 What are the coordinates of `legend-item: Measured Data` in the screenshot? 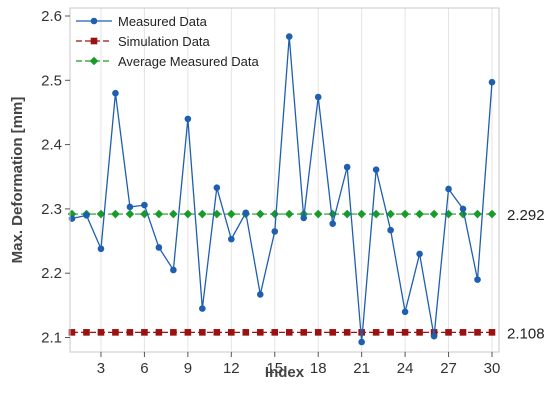 It's located at (142, 21).